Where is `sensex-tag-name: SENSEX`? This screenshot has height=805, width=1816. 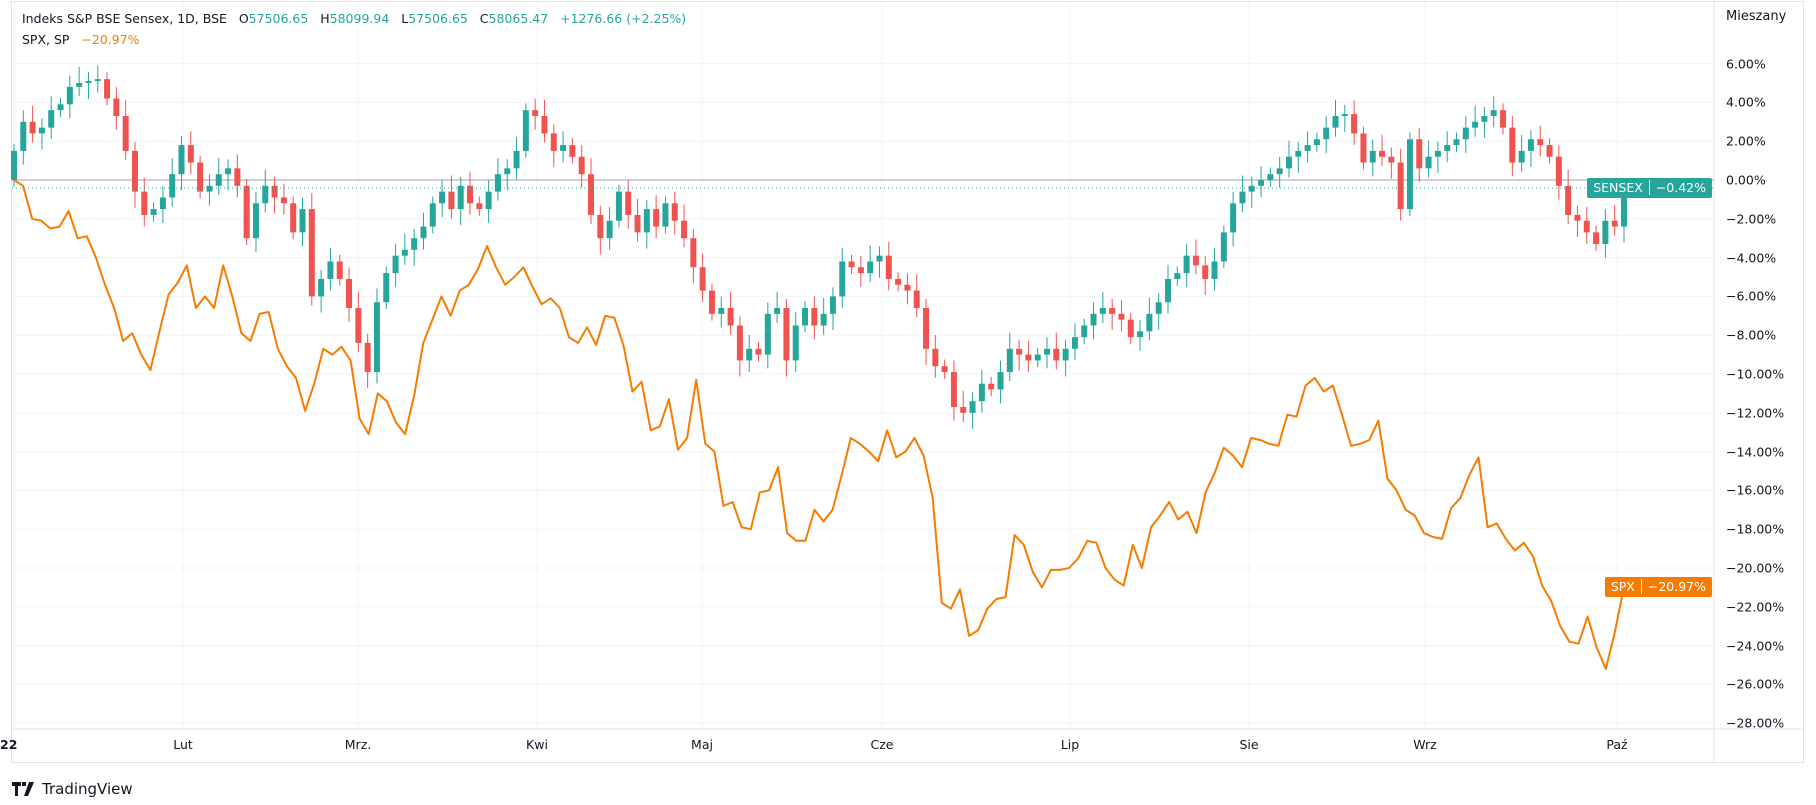 sensex-tag-name: SENSEX is located at coordinates (1618, 188).